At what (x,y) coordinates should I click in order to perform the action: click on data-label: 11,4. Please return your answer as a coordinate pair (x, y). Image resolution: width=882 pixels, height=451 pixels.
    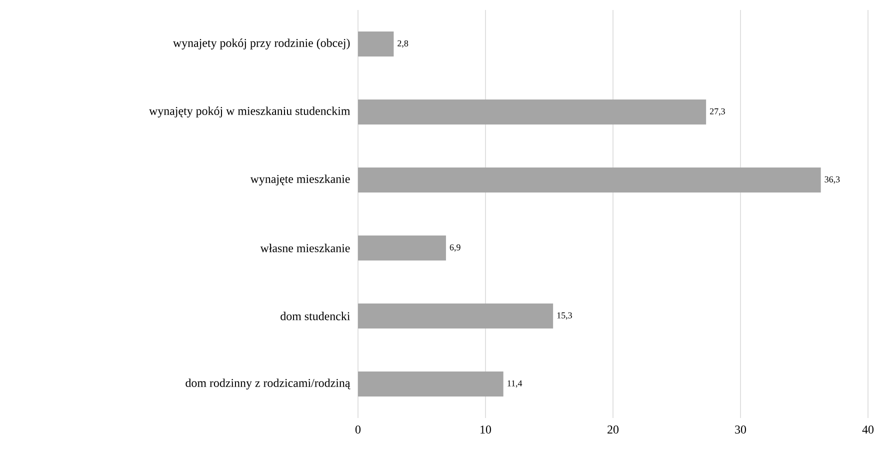
    Looking at the image, I should click on (515, 384).